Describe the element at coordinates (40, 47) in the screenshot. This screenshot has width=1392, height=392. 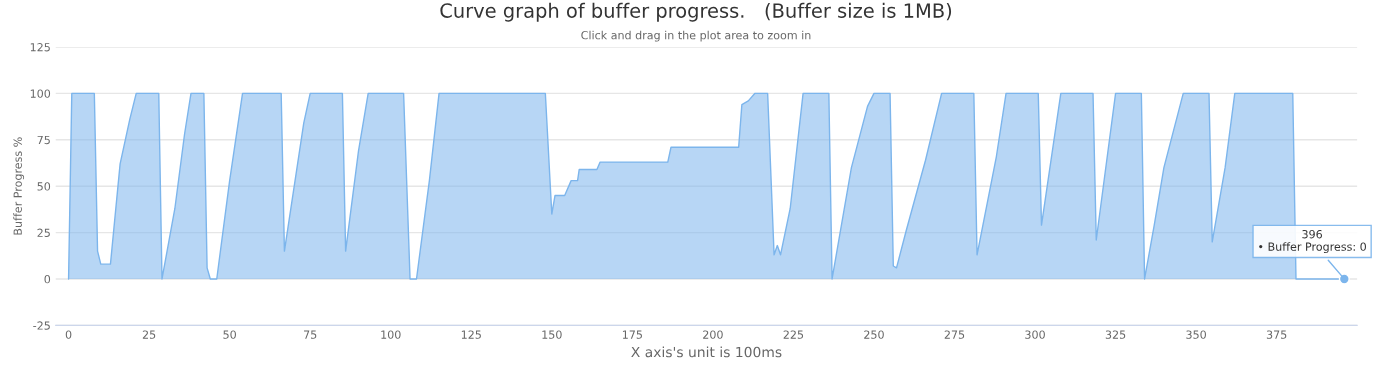
I see `y-tick-label: 125` at that location.